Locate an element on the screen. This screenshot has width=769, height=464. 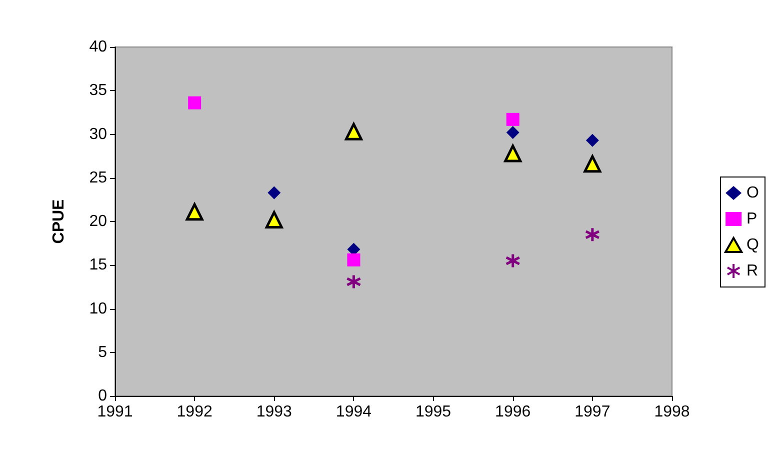
x-tick-label: 1992 is located at coordinates (194, 412).